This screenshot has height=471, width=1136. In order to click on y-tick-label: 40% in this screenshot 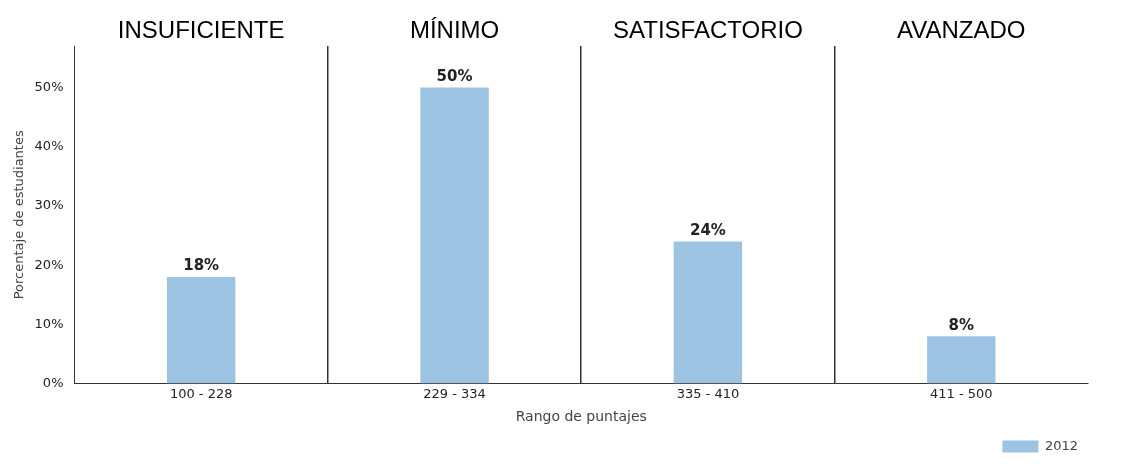, I will do `click(49, 146)`.